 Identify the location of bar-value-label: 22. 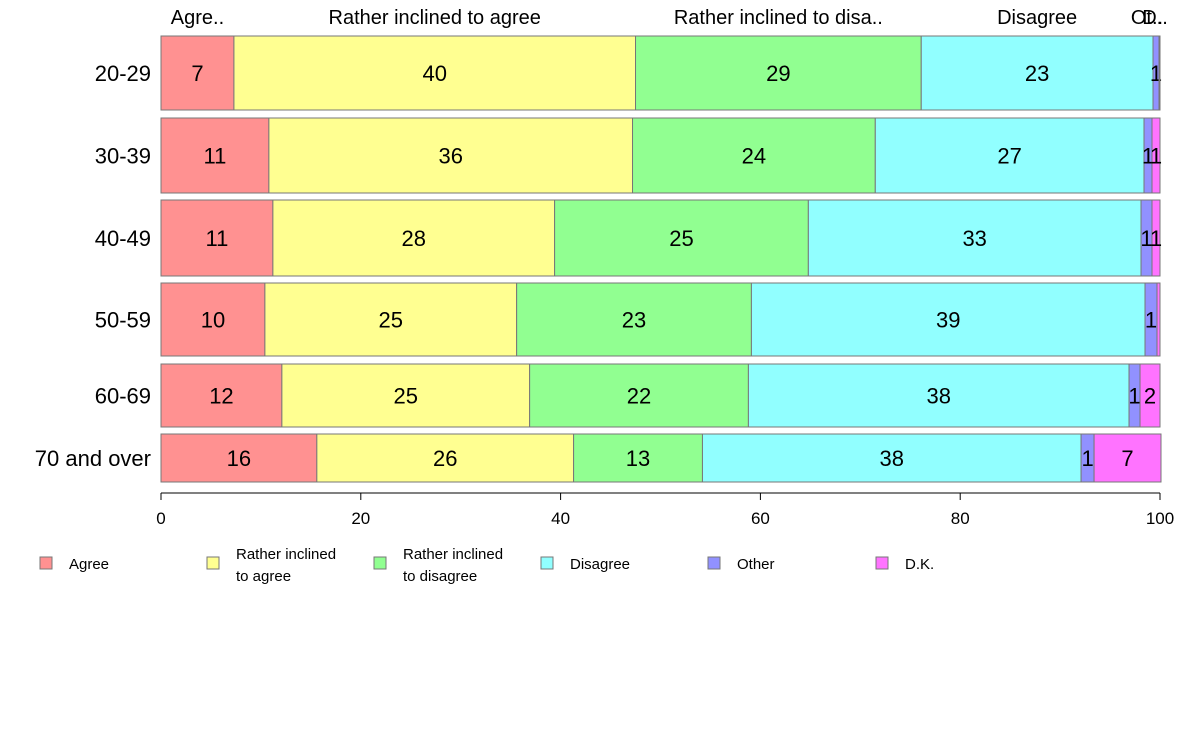
(639, 396).